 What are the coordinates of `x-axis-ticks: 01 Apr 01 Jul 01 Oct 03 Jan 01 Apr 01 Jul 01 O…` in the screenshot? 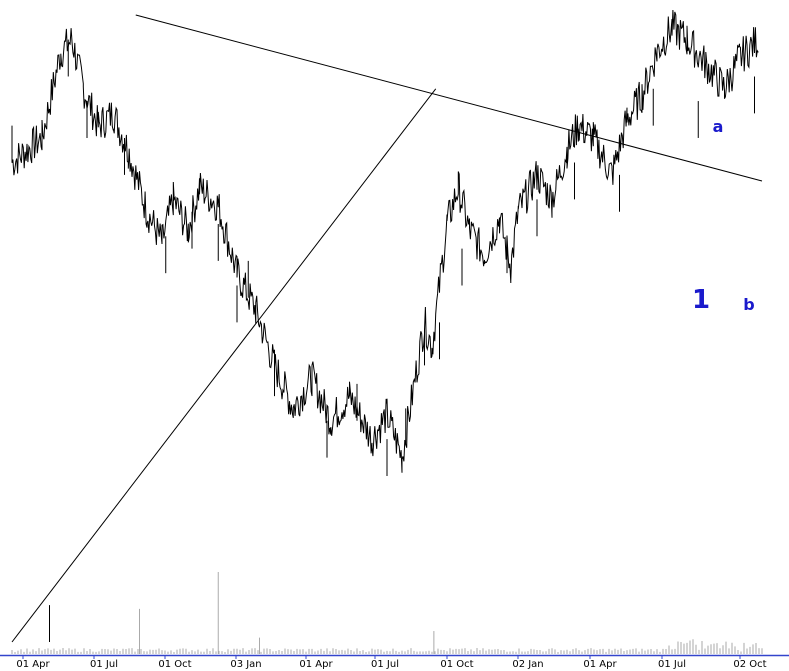 It's located at (391, 662).